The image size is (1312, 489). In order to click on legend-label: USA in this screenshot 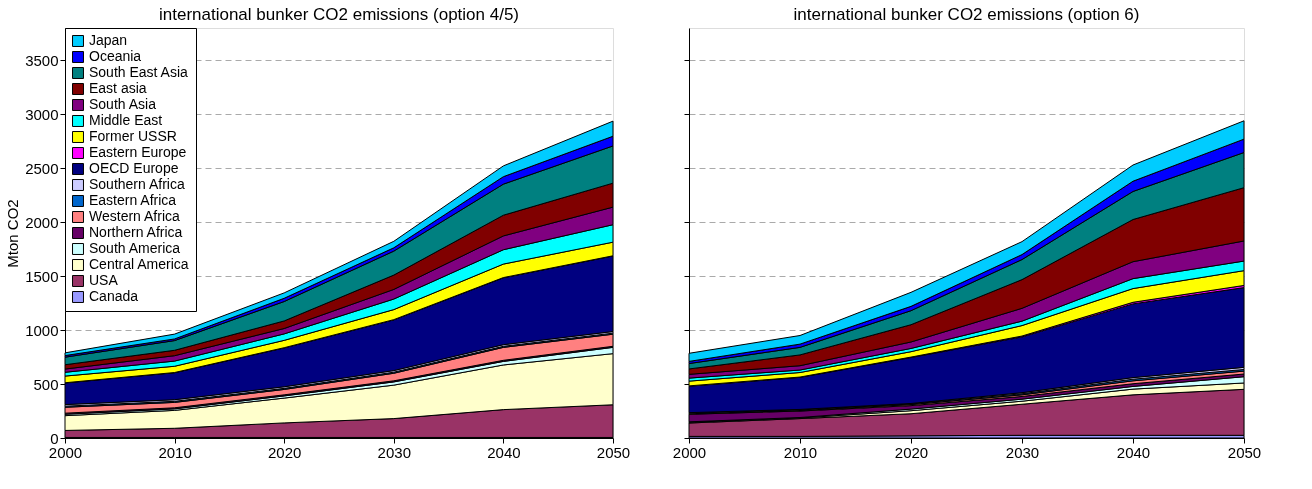, I will do `click(104, 280)`.